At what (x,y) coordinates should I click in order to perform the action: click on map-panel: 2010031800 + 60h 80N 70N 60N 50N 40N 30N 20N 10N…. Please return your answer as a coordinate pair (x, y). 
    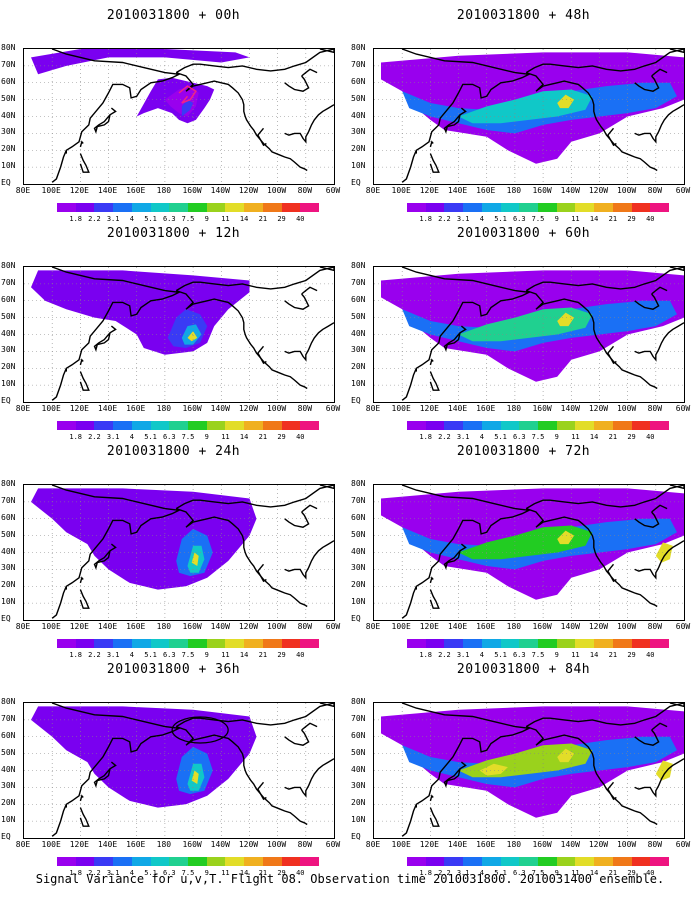
    Looking at the image, I should click on (523, 338).